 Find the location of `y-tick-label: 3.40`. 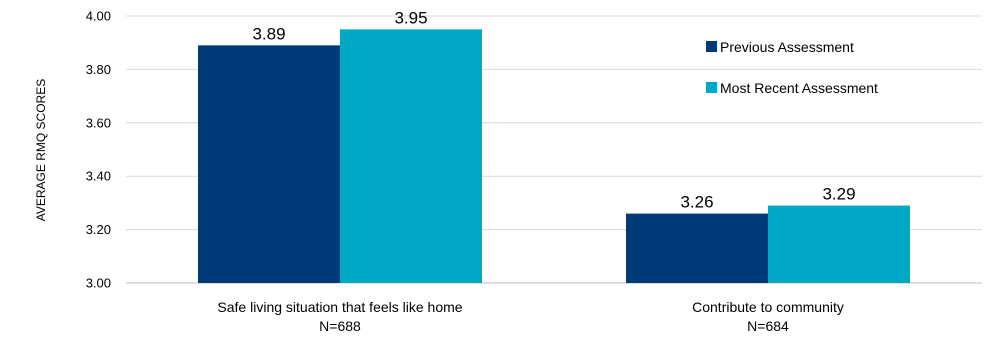

y-tick-label: 3.40 is located at coordinates (98, 176).